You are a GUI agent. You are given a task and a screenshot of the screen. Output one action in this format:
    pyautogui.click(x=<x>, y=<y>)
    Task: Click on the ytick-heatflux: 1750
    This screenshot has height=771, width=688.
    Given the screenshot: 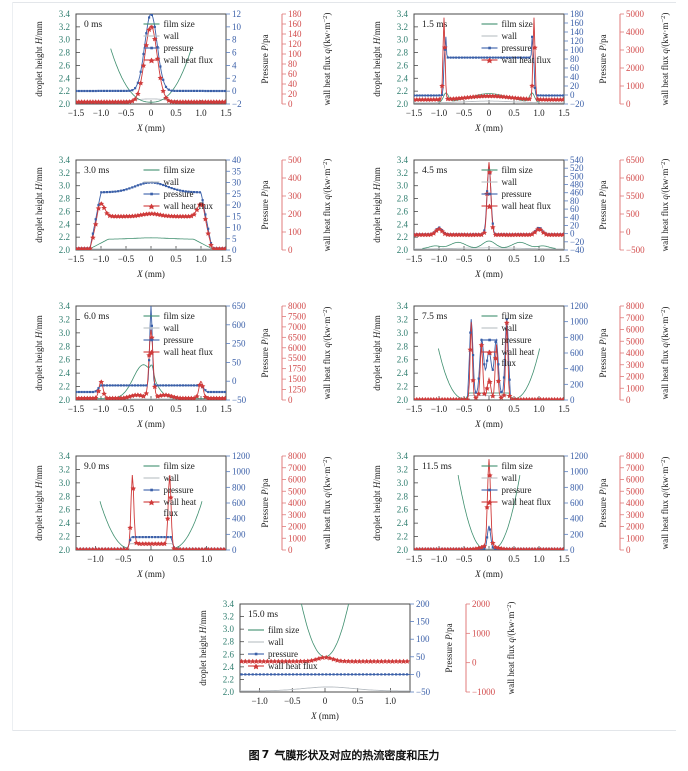 What is the action you would take?
    pyautogui.click(x=297, y=369)
    